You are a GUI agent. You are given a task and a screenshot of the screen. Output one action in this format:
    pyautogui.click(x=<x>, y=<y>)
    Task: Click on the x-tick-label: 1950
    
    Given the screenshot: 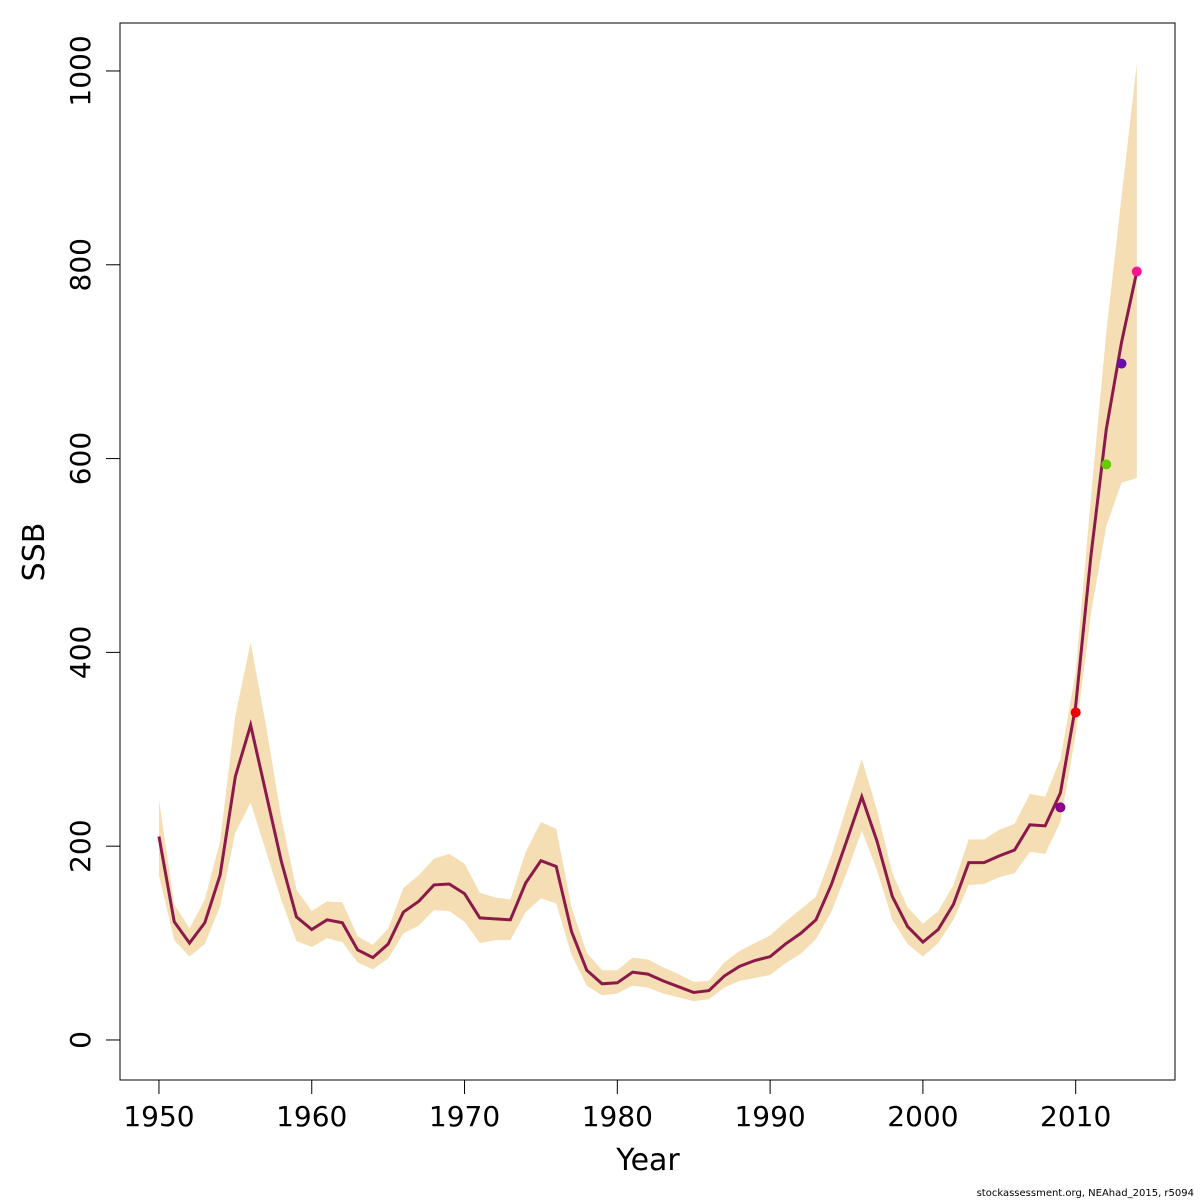 What is the action you would take?
    pyautogui.click(x=158, y=1116)
    